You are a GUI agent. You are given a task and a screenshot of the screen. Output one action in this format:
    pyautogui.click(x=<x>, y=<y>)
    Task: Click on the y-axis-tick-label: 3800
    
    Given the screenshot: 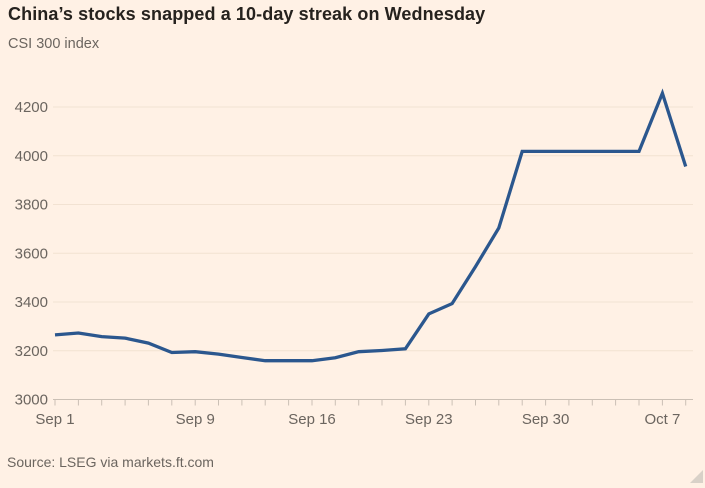 What is the action you would take?
    pyautogui.click(x=31, y=205)
    